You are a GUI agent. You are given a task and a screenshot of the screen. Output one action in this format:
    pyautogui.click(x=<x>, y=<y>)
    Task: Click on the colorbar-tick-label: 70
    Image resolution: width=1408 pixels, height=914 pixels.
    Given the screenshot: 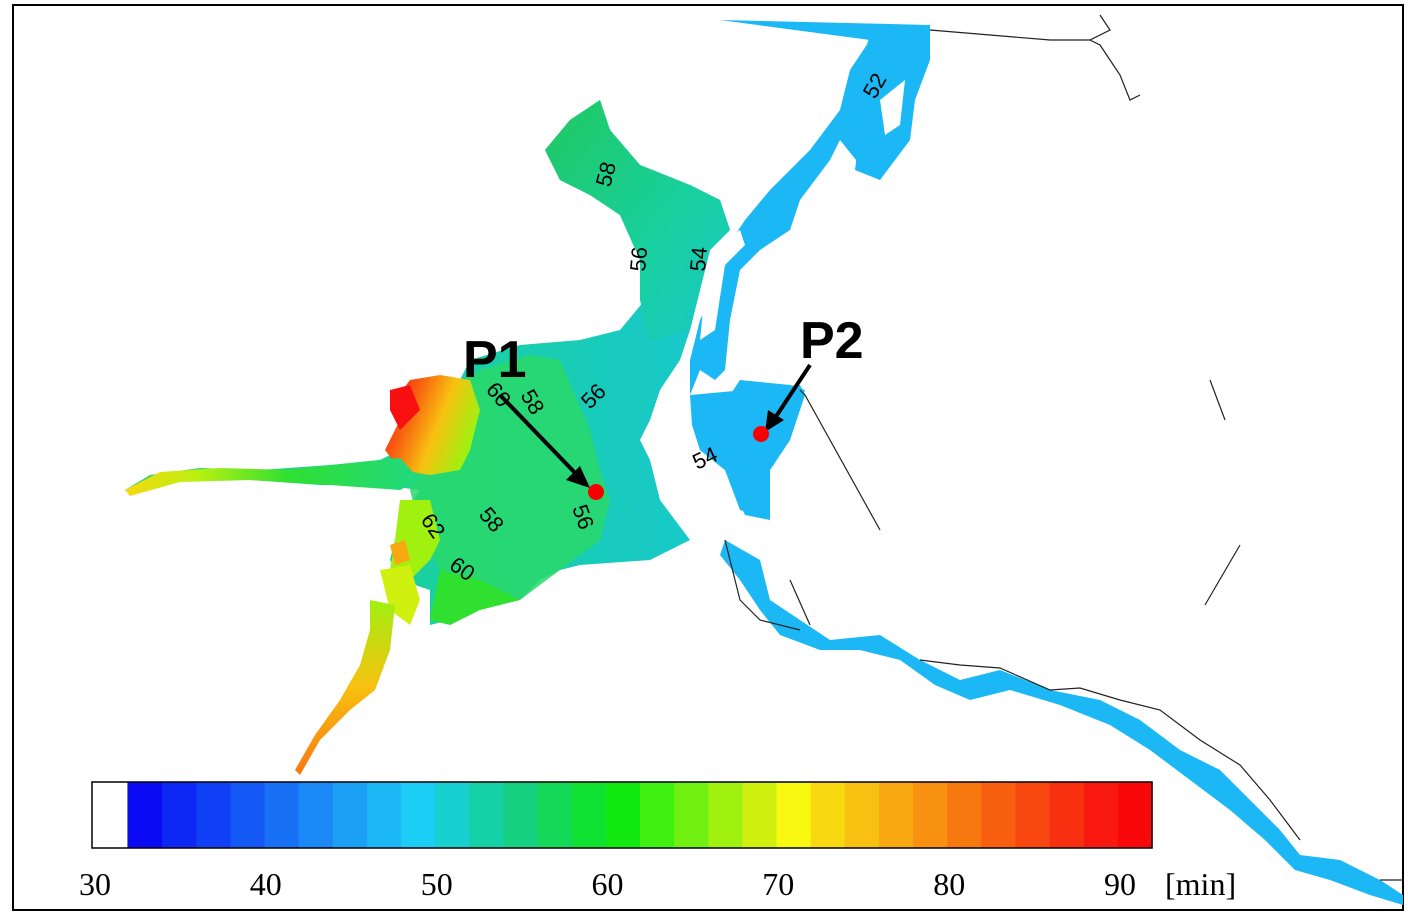 What is the action you would take?
    pyautogui.click(x=778, y=884)
    